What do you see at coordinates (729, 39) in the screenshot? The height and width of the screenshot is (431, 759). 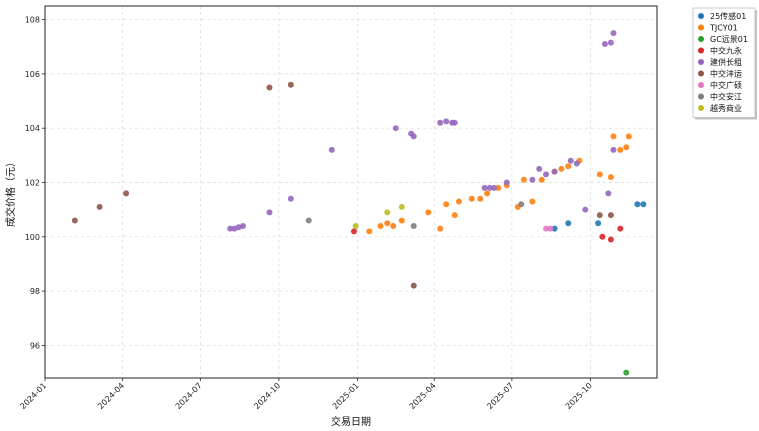 I see `legend-label: GC远景01` at bounding box center [729, 39].